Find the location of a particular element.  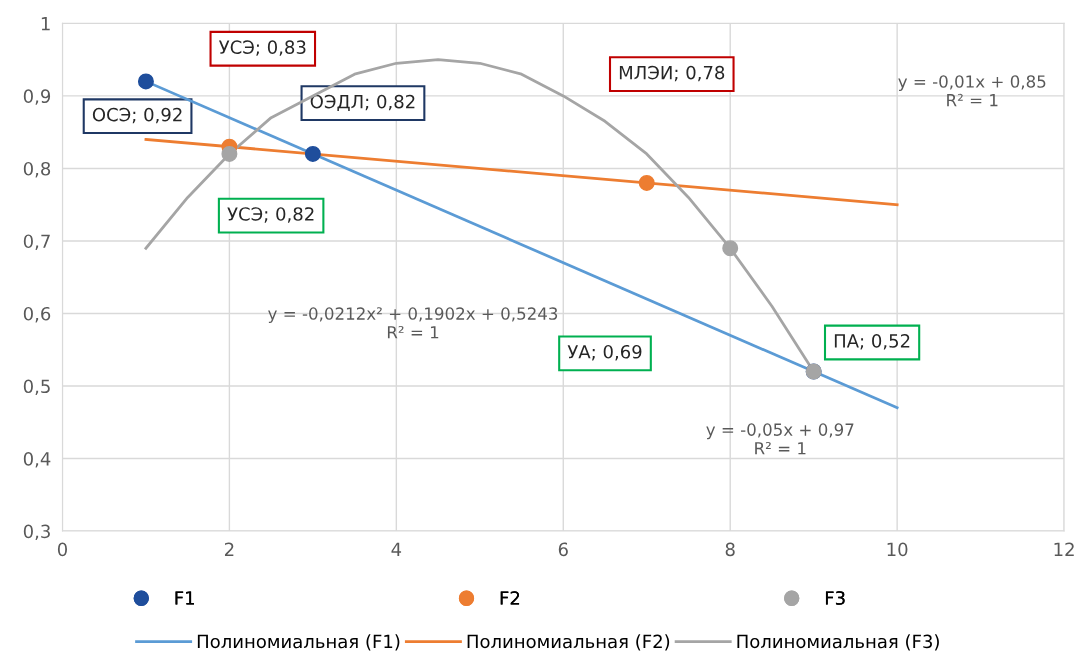

x-tick-label: 8 is located at coordinates (730, 549).